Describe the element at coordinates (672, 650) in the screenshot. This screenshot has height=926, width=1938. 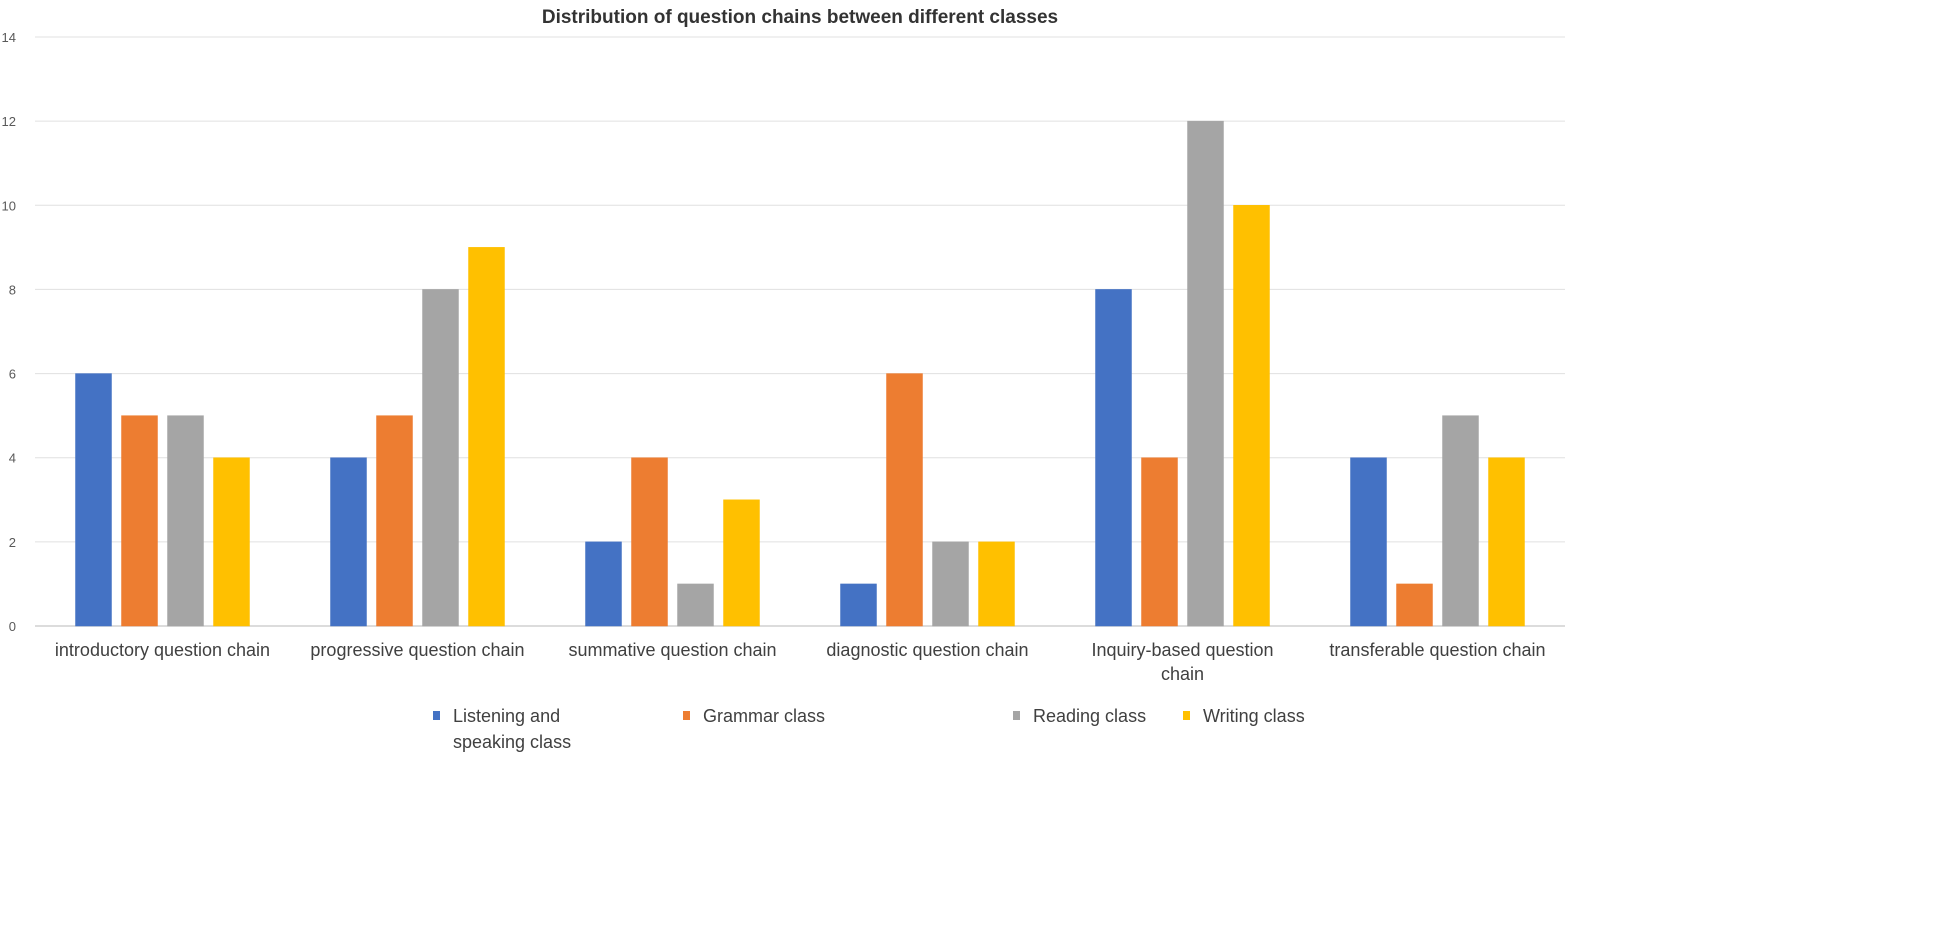
I see `x-tick-label: summative question chain` at that location.